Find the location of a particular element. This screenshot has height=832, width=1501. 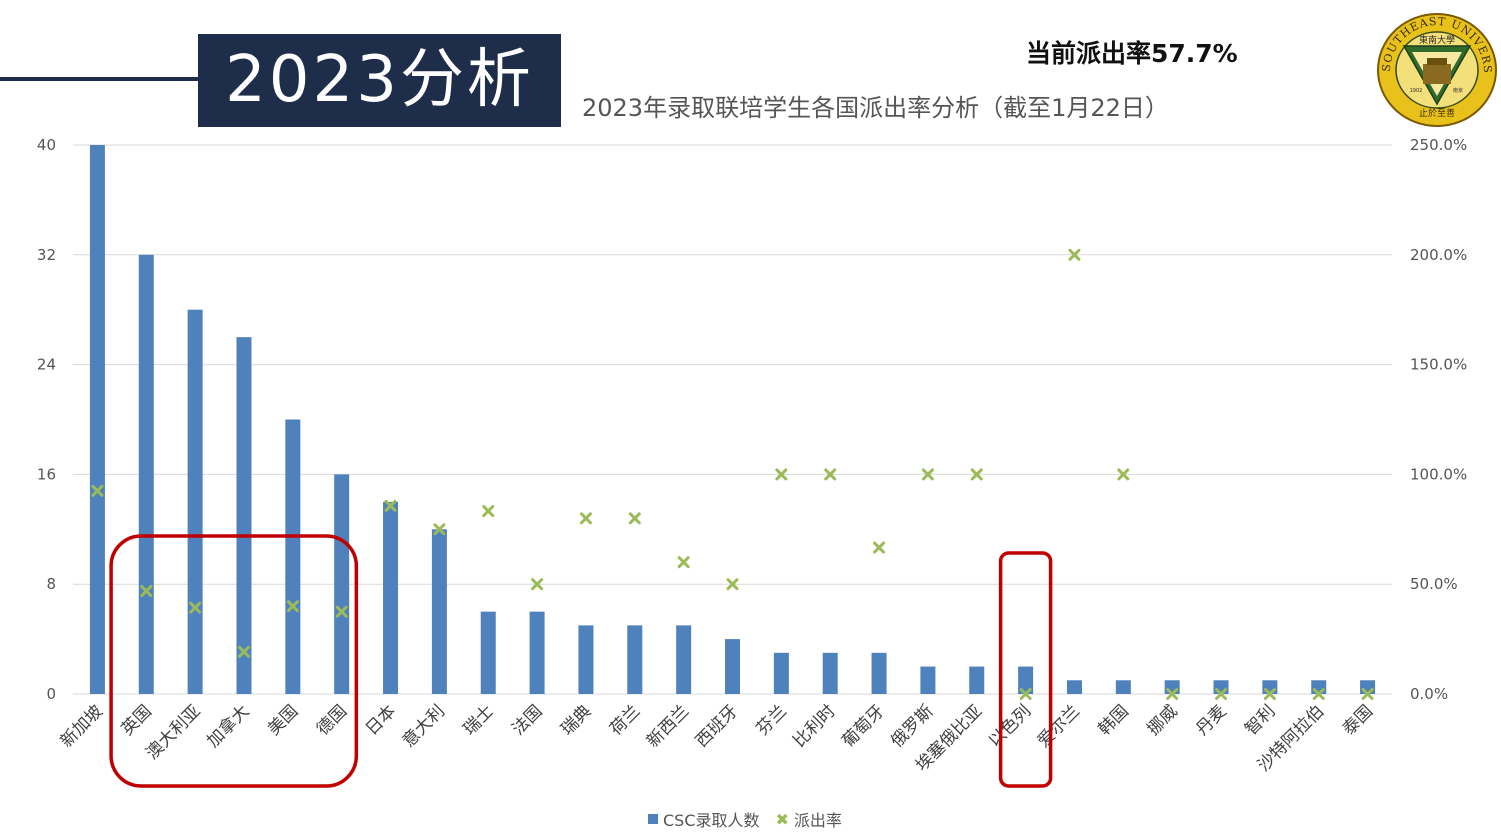

x-category-label: 新加坡 is located at coordinates (82, 726).